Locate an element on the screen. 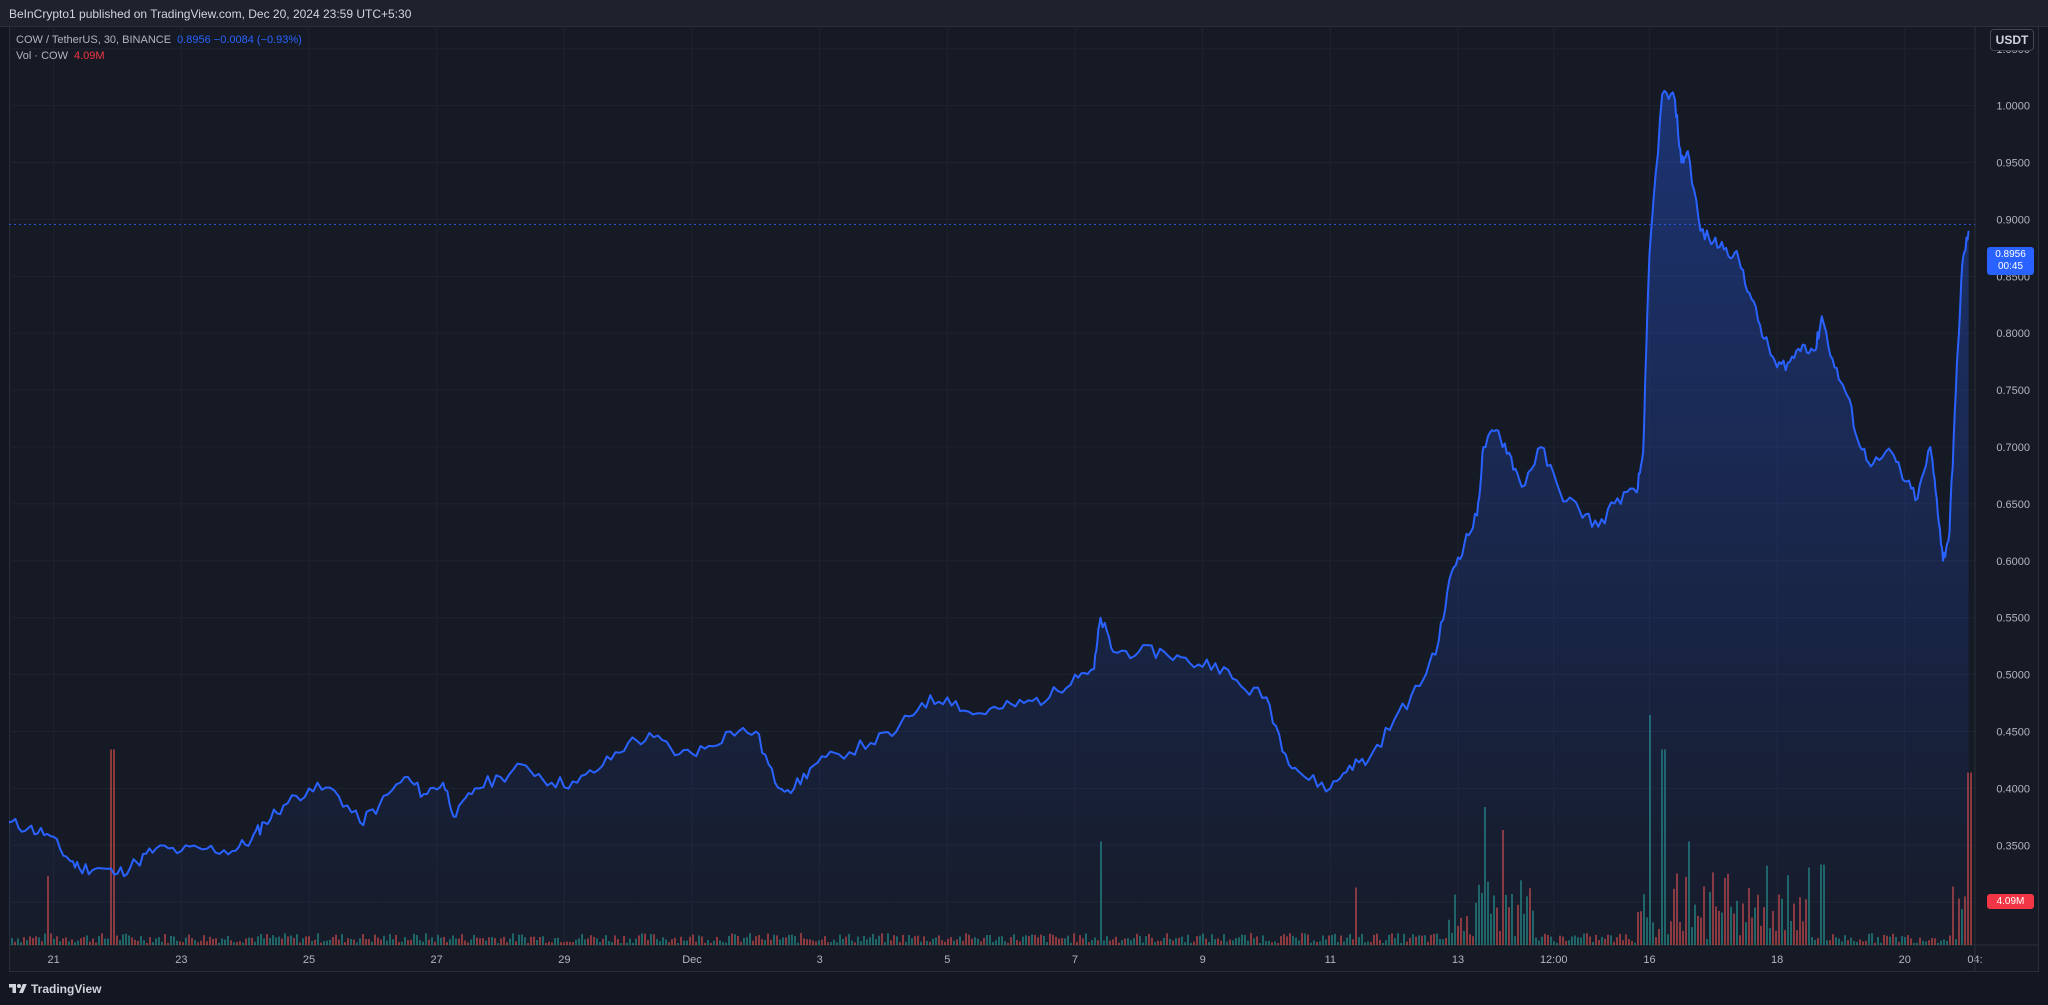 This screenshot has width=2048, height=1005. legend-volume-row: Vol · COW 4.09M is located at coordinates (159, 56).